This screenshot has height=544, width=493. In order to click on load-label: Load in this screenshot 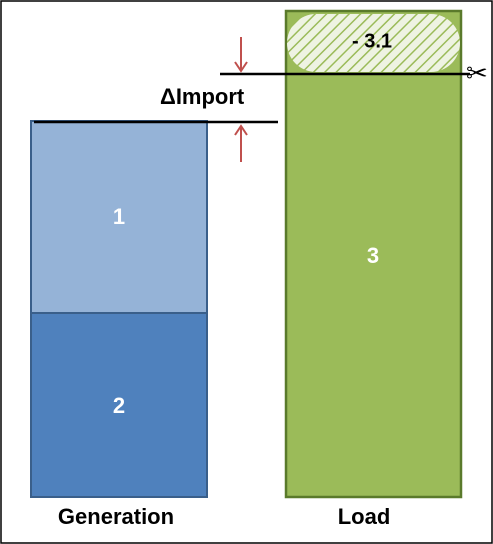, I will do `click(364, 516)`.